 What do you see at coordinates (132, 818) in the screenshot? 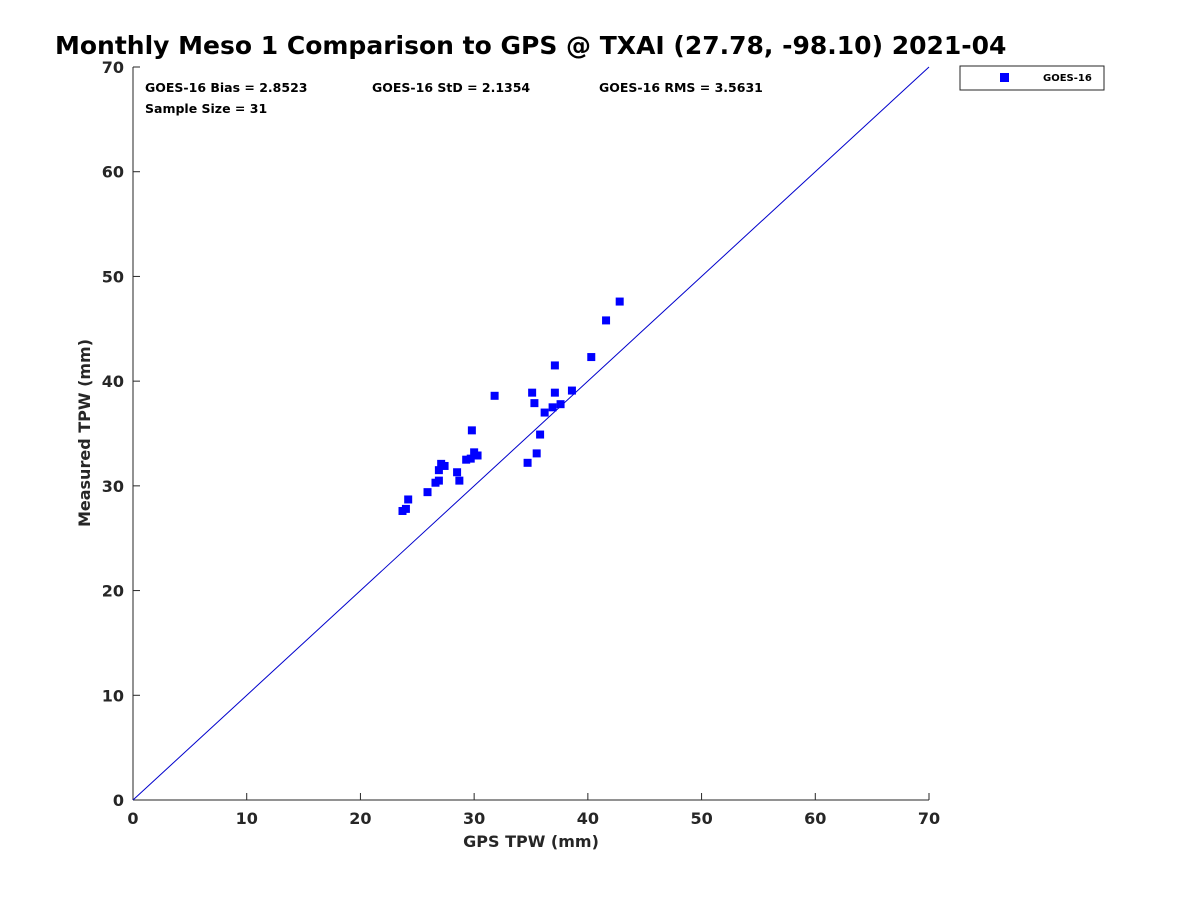
I see `x-tick-label: 0` at bounding box center [132, 818].